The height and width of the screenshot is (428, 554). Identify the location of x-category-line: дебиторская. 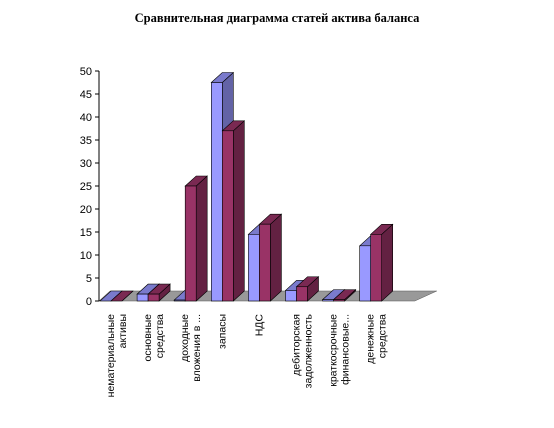
(297, 345).